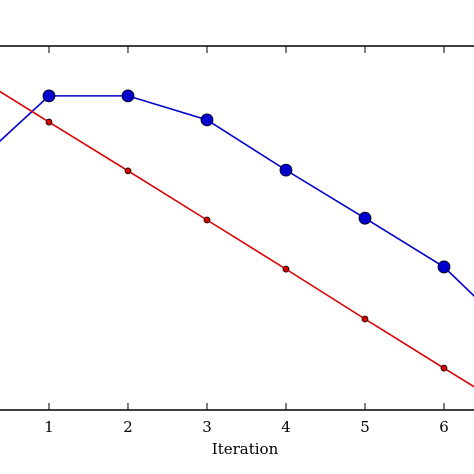  Describe the element at coordinates (365, 427) in the screenshot. I see `x-tick-label: 5` at that location.